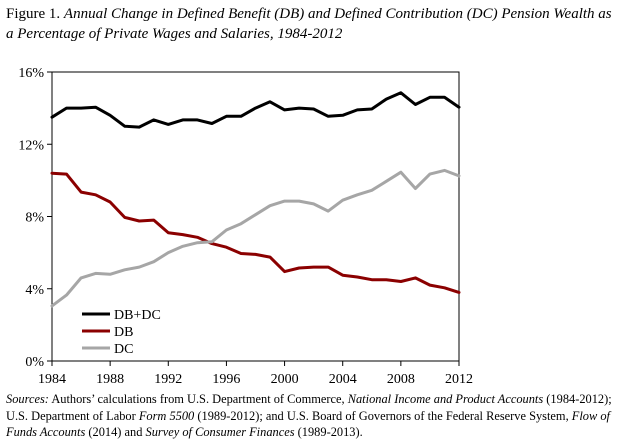 The width and height of the screenshot is (626, 443). I want to click on sources-label: Sources:, so click(27, 399).